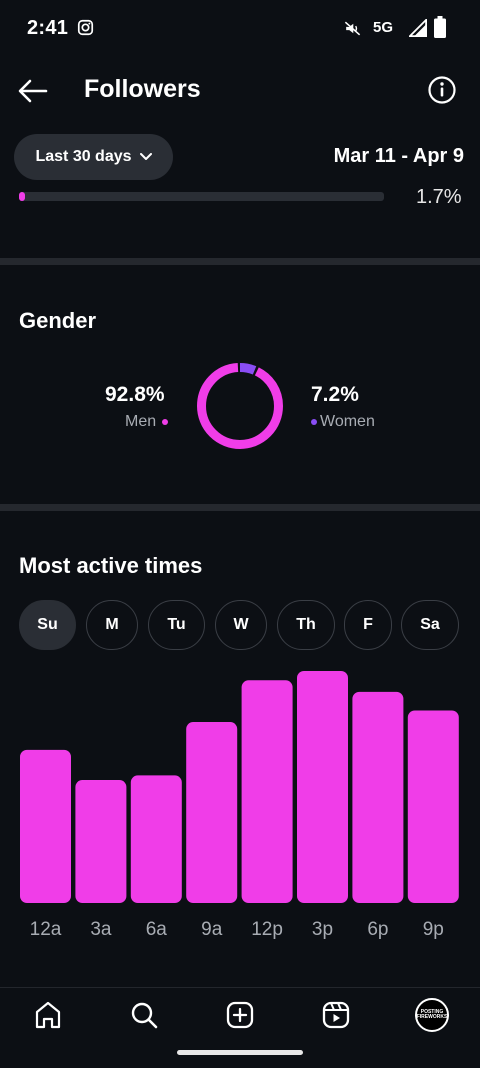  I want to click on bar-9p, so click(433, 806).